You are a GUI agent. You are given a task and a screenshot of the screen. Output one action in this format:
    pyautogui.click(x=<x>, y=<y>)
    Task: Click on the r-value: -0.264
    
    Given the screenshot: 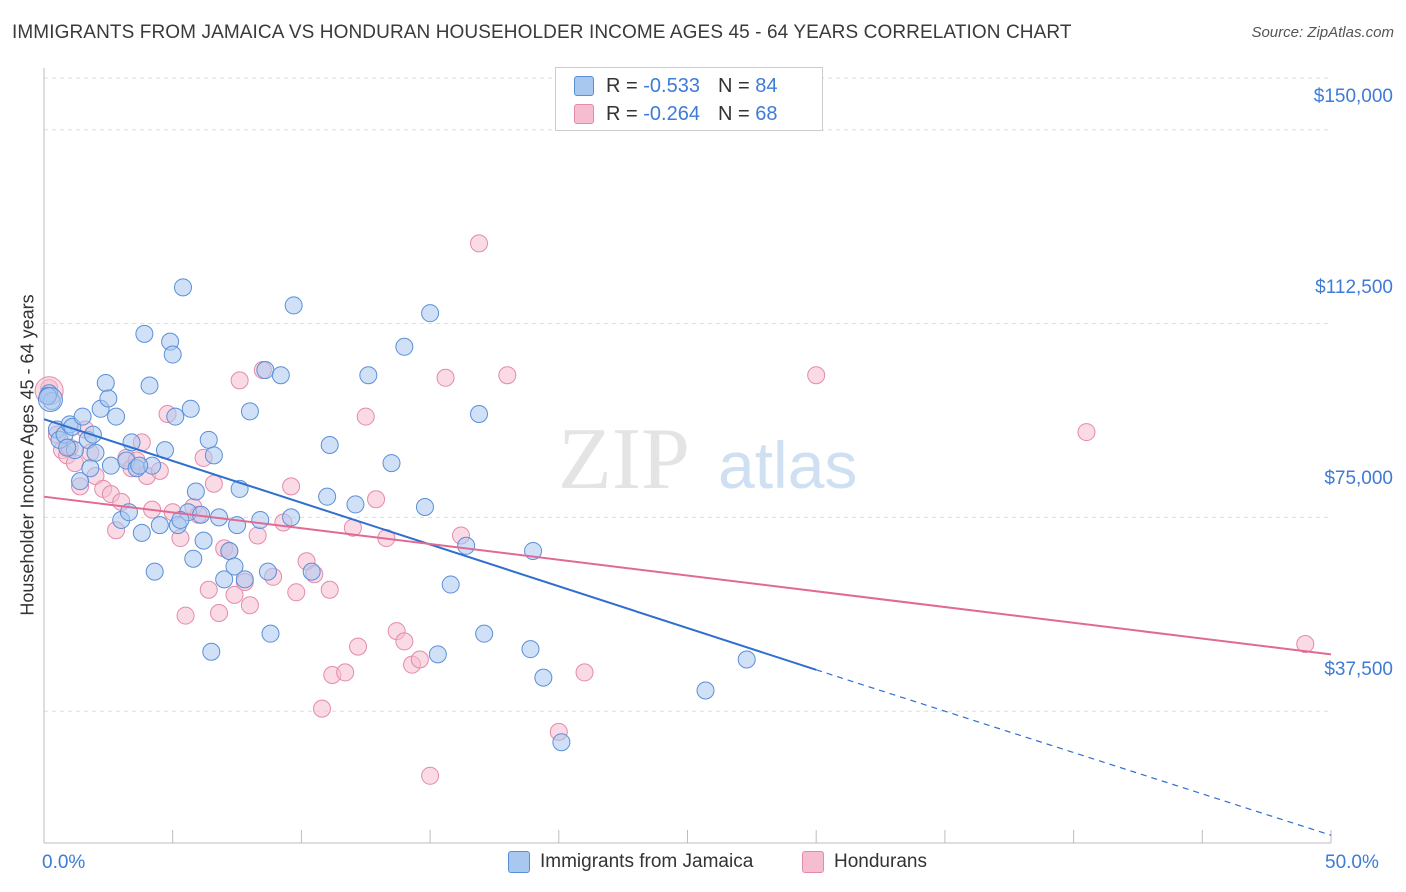 What is the action you would take?
    pyautogui.click(x=671, y=113)
    